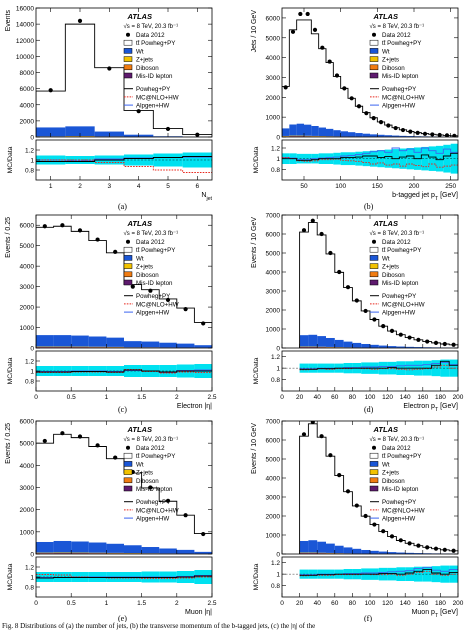 Image resolution: width=474 pixels, height=633 pixels. I want to click on ratio-y-tick-label: 1.2, so click(275, 563).